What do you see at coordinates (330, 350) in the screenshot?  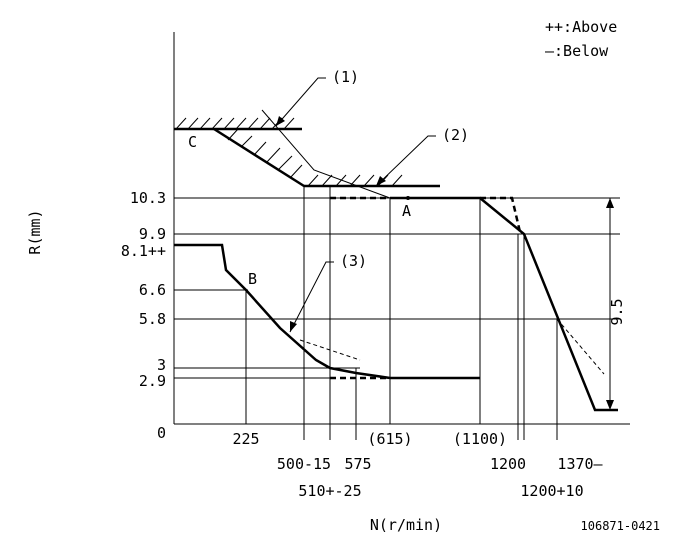 I see `idle-above-dash` at bounding box center [330, 350].